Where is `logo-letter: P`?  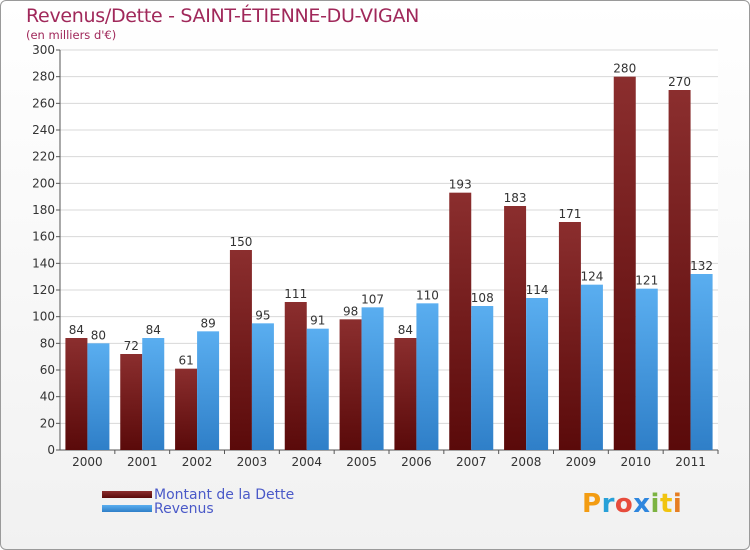 logo-letter: P is located at coordinates (592, 504).